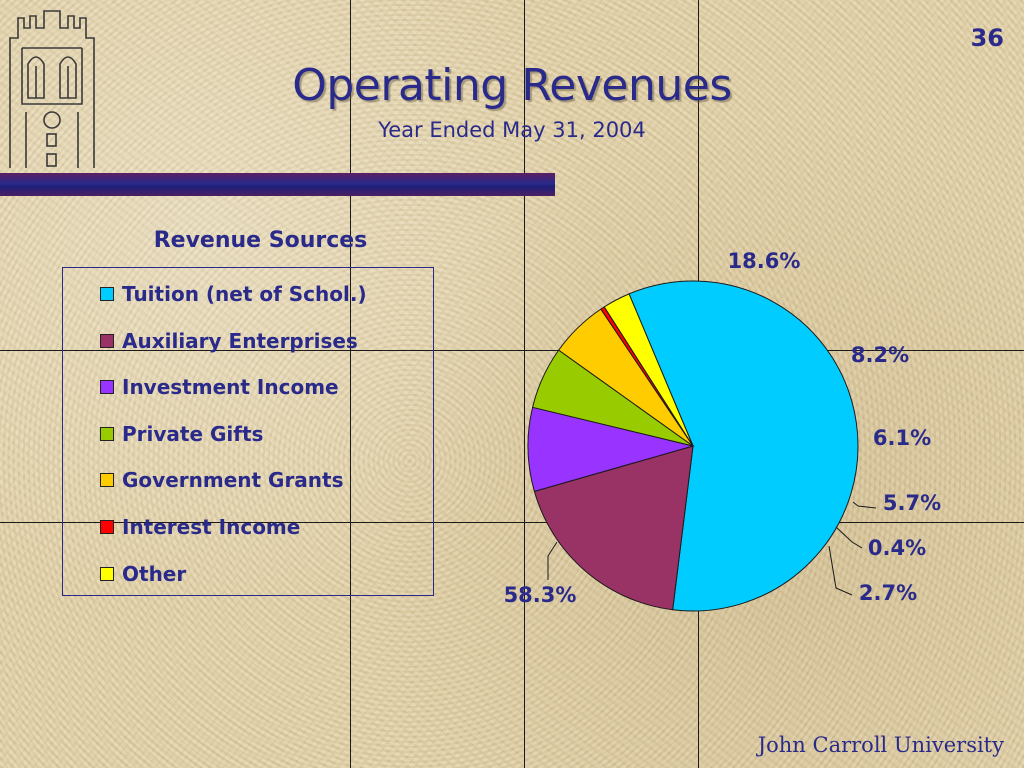  What do you see at coordinates (193, 433) in the screenshot?
I see `legend-label: Private Gifts` at bounding box center [193, 433].